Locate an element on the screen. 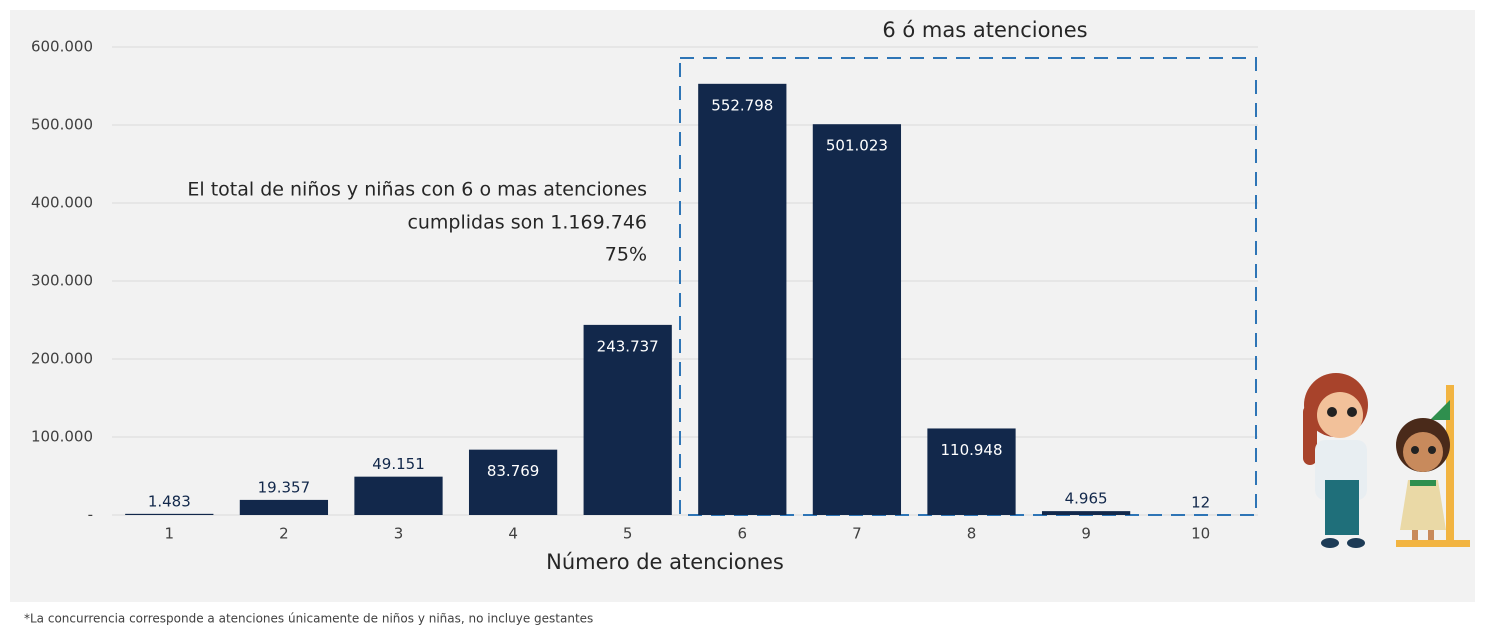  data-label: 552.798 is located at coordinates (742, 105).